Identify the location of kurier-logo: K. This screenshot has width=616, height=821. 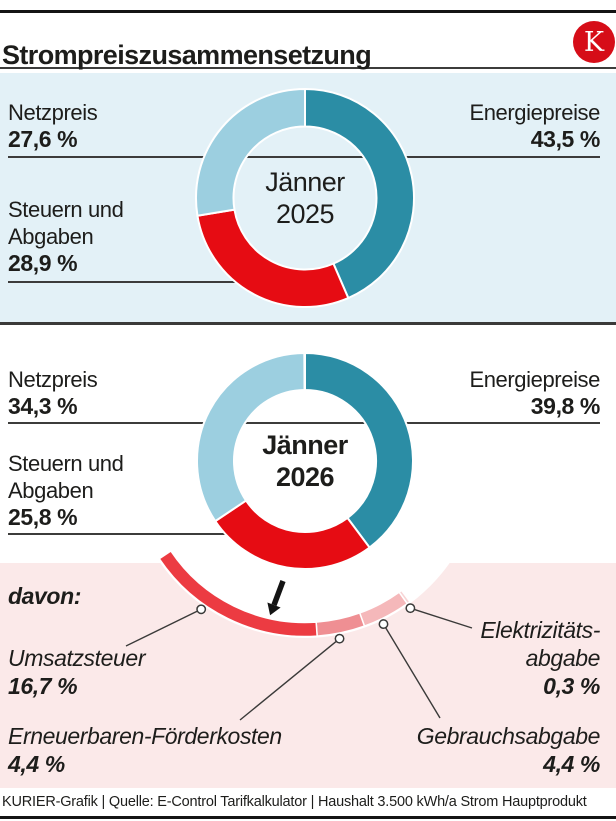
(594, 42).